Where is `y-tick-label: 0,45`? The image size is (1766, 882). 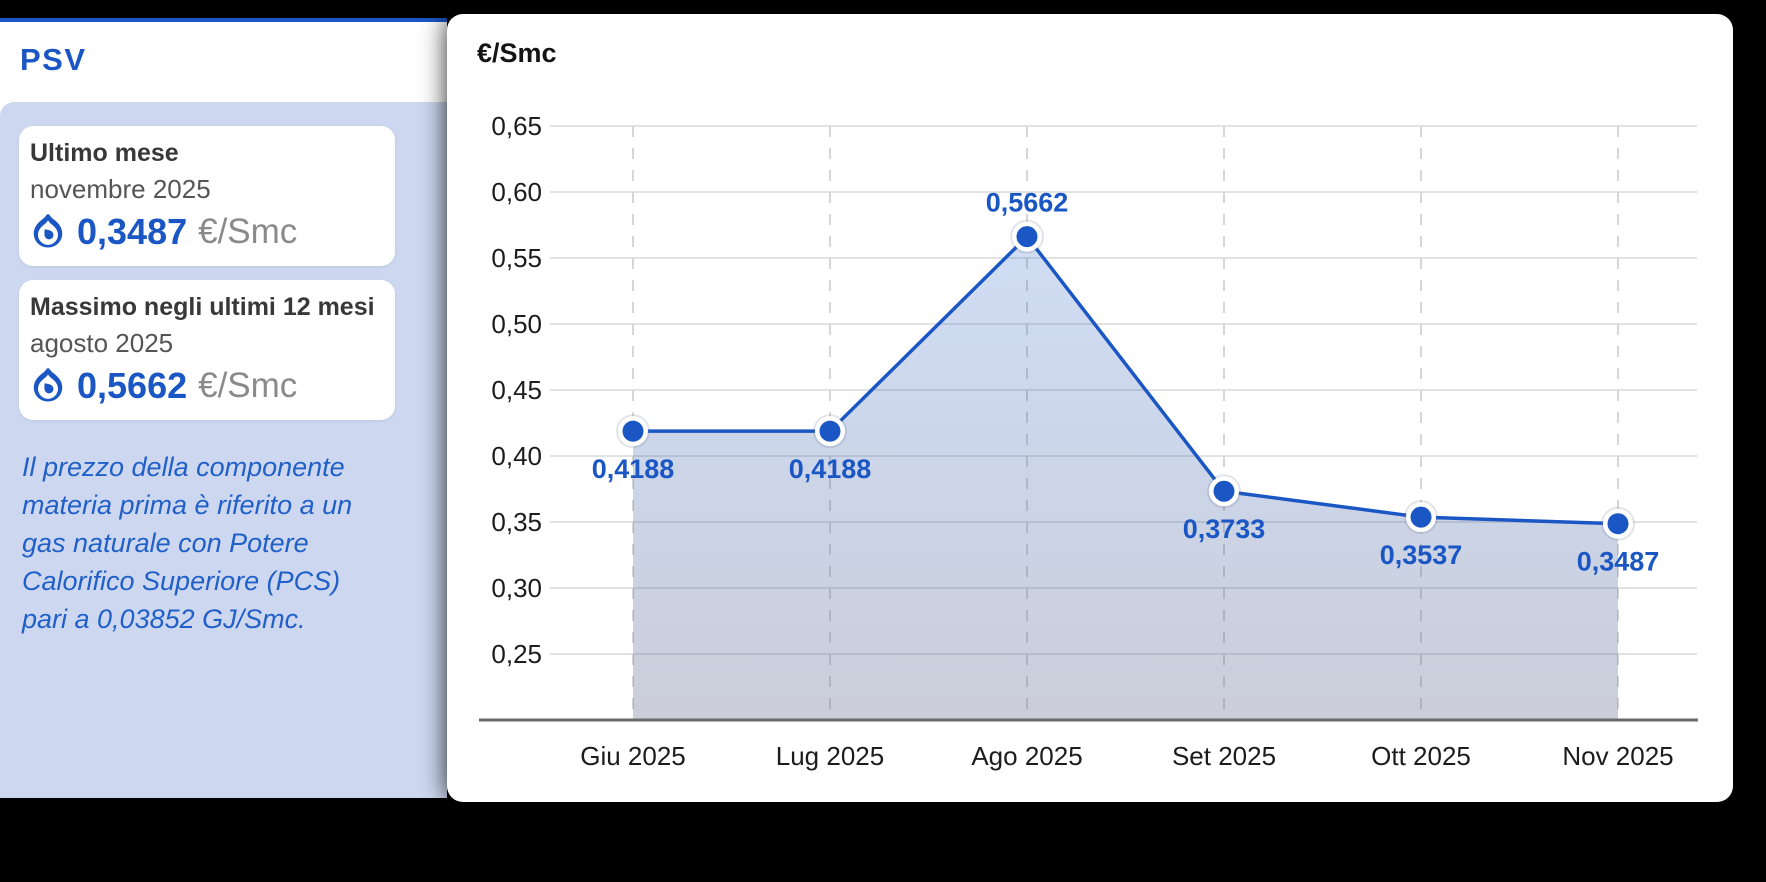 y-tick-label: 0,45 is located at coordinates (516, 390).